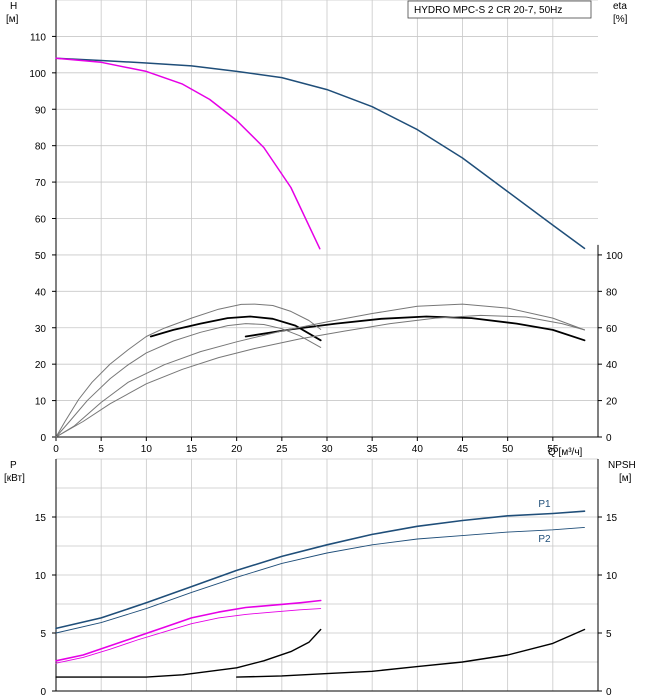 The height and width of the screenshot is (700, 658). Describe the element at coordinates (43, 634) in the screenshot. I see `power-tick-label: 5` at that location.